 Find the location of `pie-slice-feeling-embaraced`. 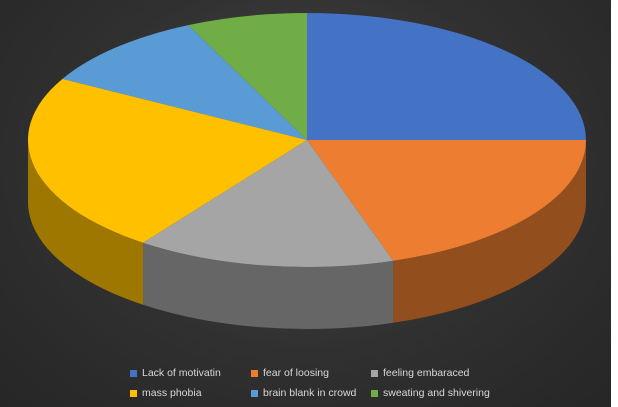

pie-slice-feeling-embaraced is located at coordinates (268, 203).